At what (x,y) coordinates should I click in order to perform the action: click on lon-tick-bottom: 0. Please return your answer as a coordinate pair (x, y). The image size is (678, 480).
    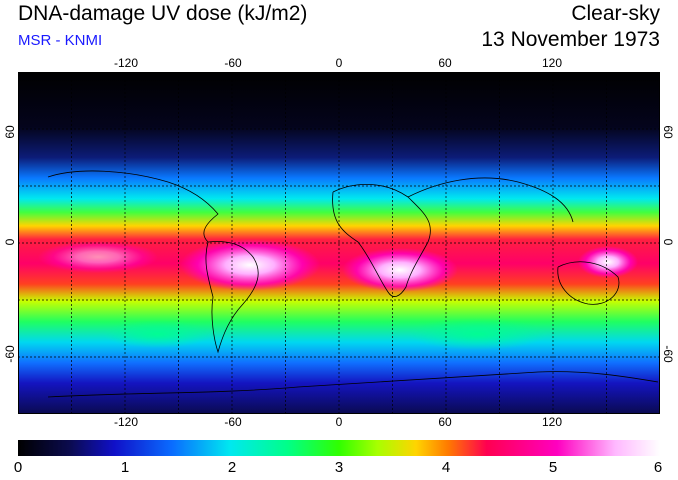
    Looking at the image, I should click on (339, 422).